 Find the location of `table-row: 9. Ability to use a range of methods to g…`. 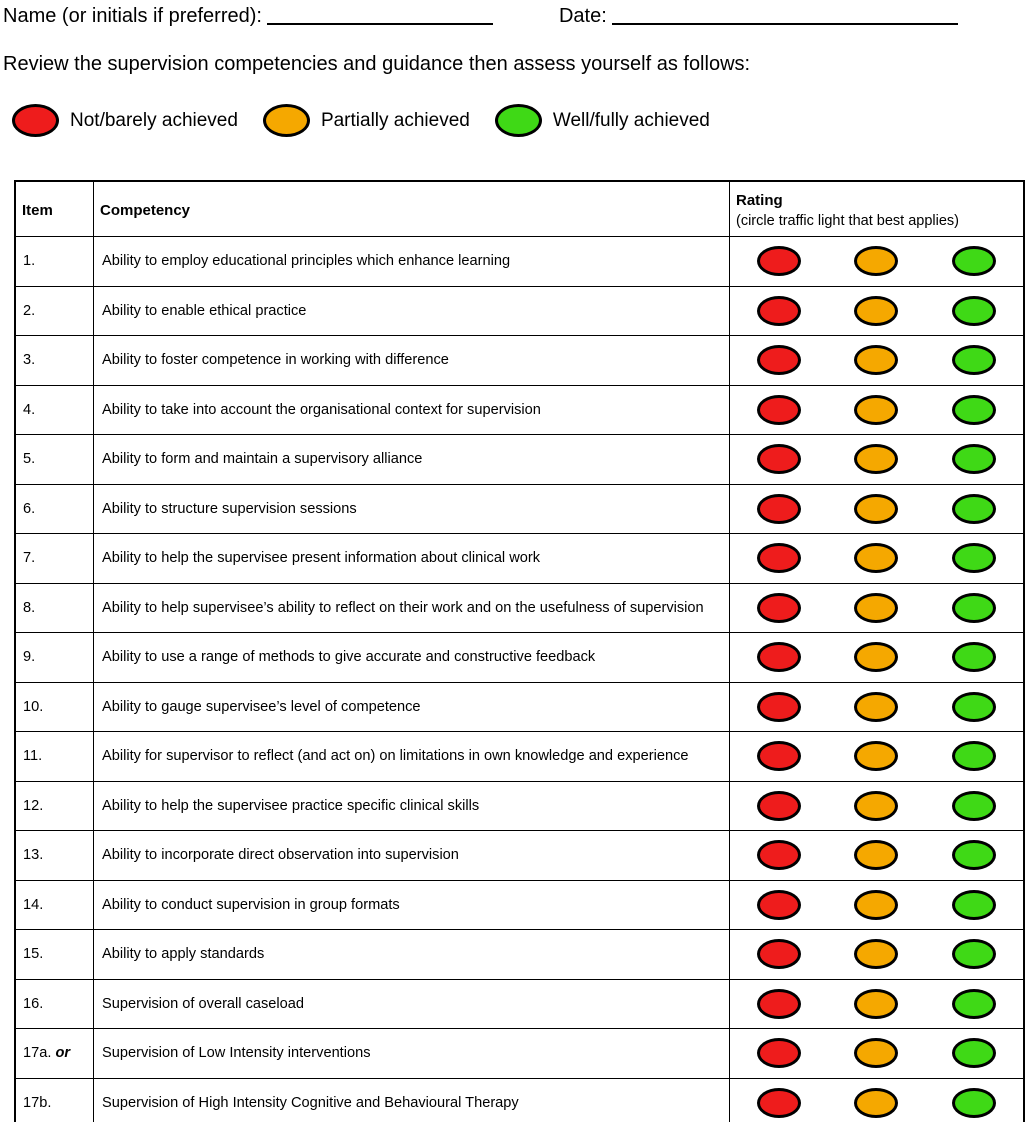

table-row: 9. Ability to use a range of methods to g… is located at coordinates (519, 657).